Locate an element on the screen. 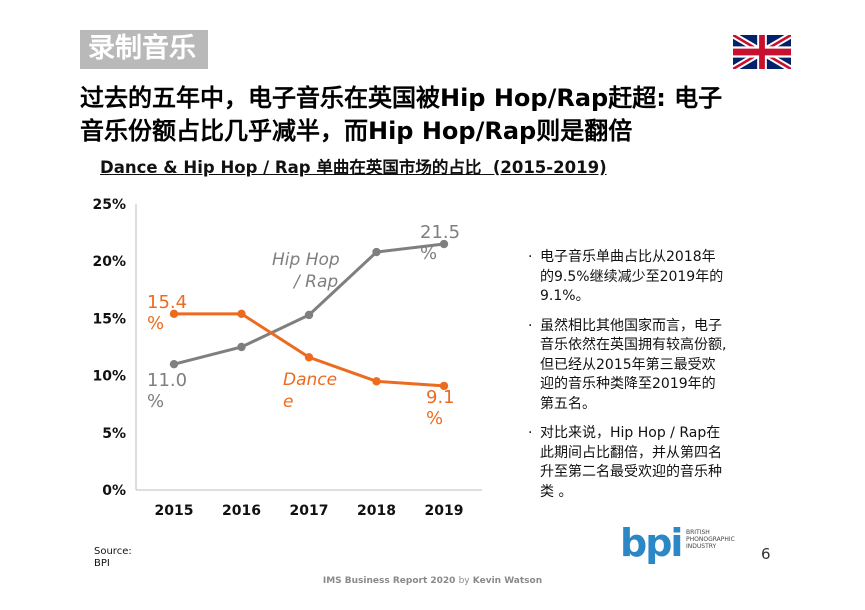 Image resolution: width=865 pixels, height=610 pixels. bullet-item: · 电子音乐单曲占比从2018年 的9.5%继续减少至2019年的 9.1%。 is located at coordinates (650, 277).